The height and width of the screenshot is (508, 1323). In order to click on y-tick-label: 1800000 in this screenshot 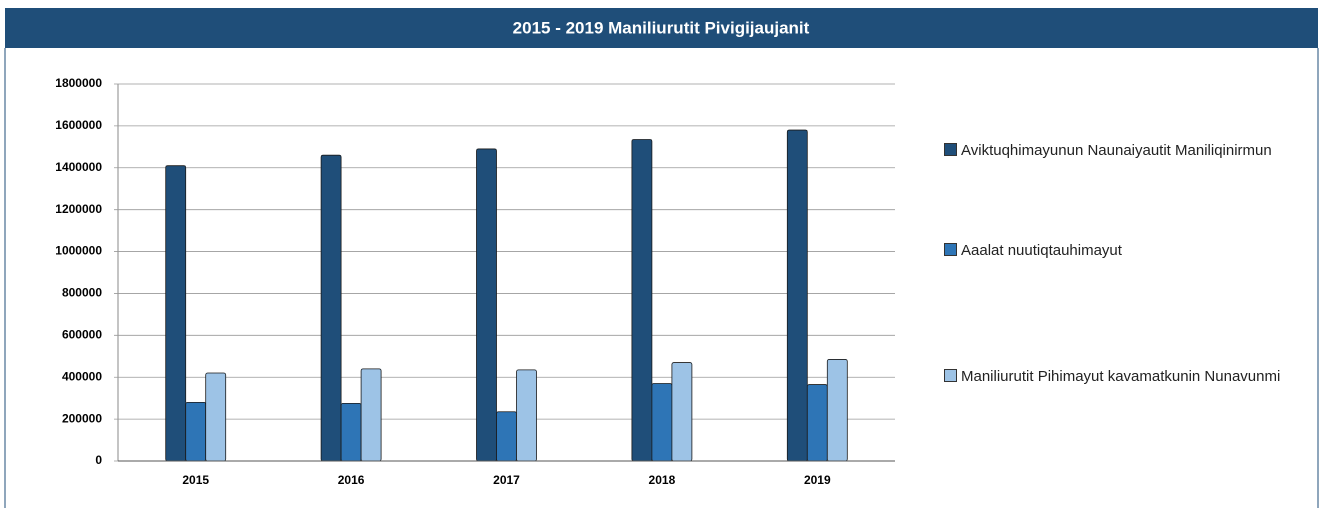, I will do `click(78, 83)`.